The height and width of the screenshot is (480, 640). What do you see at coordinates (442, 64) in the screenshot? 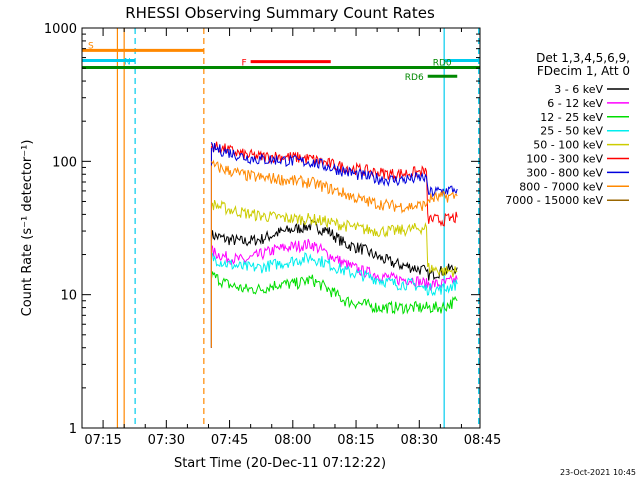
I see `status-bar-label: RD0` at bounding box center [442, 64].